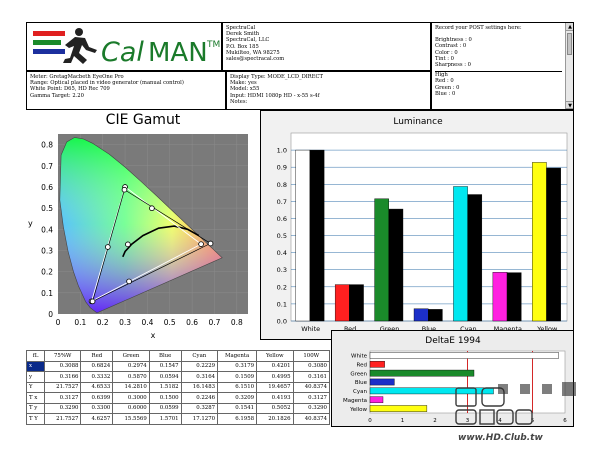 The image size is (598, 455). What do you see at coordinates (569, 27) in the screenshot?
I see `scroll-up-arrow-icon: ▲` at bounding box center [569, 27].